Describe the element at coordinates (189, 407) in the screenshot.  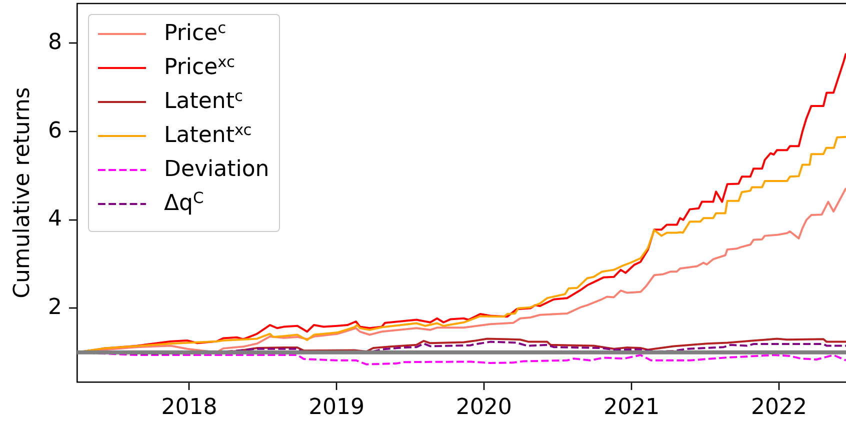
I see `x-tick-label: 2018` at that location.